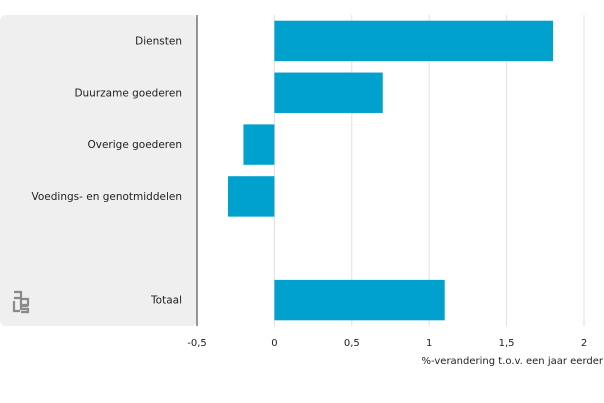 This screenshot has width=604, height=403. Describe the element at coordinates (513, 361) in the screenshot. I see `x-axis-title: %-verandering t.o.v. een jaar eerder` at that location.